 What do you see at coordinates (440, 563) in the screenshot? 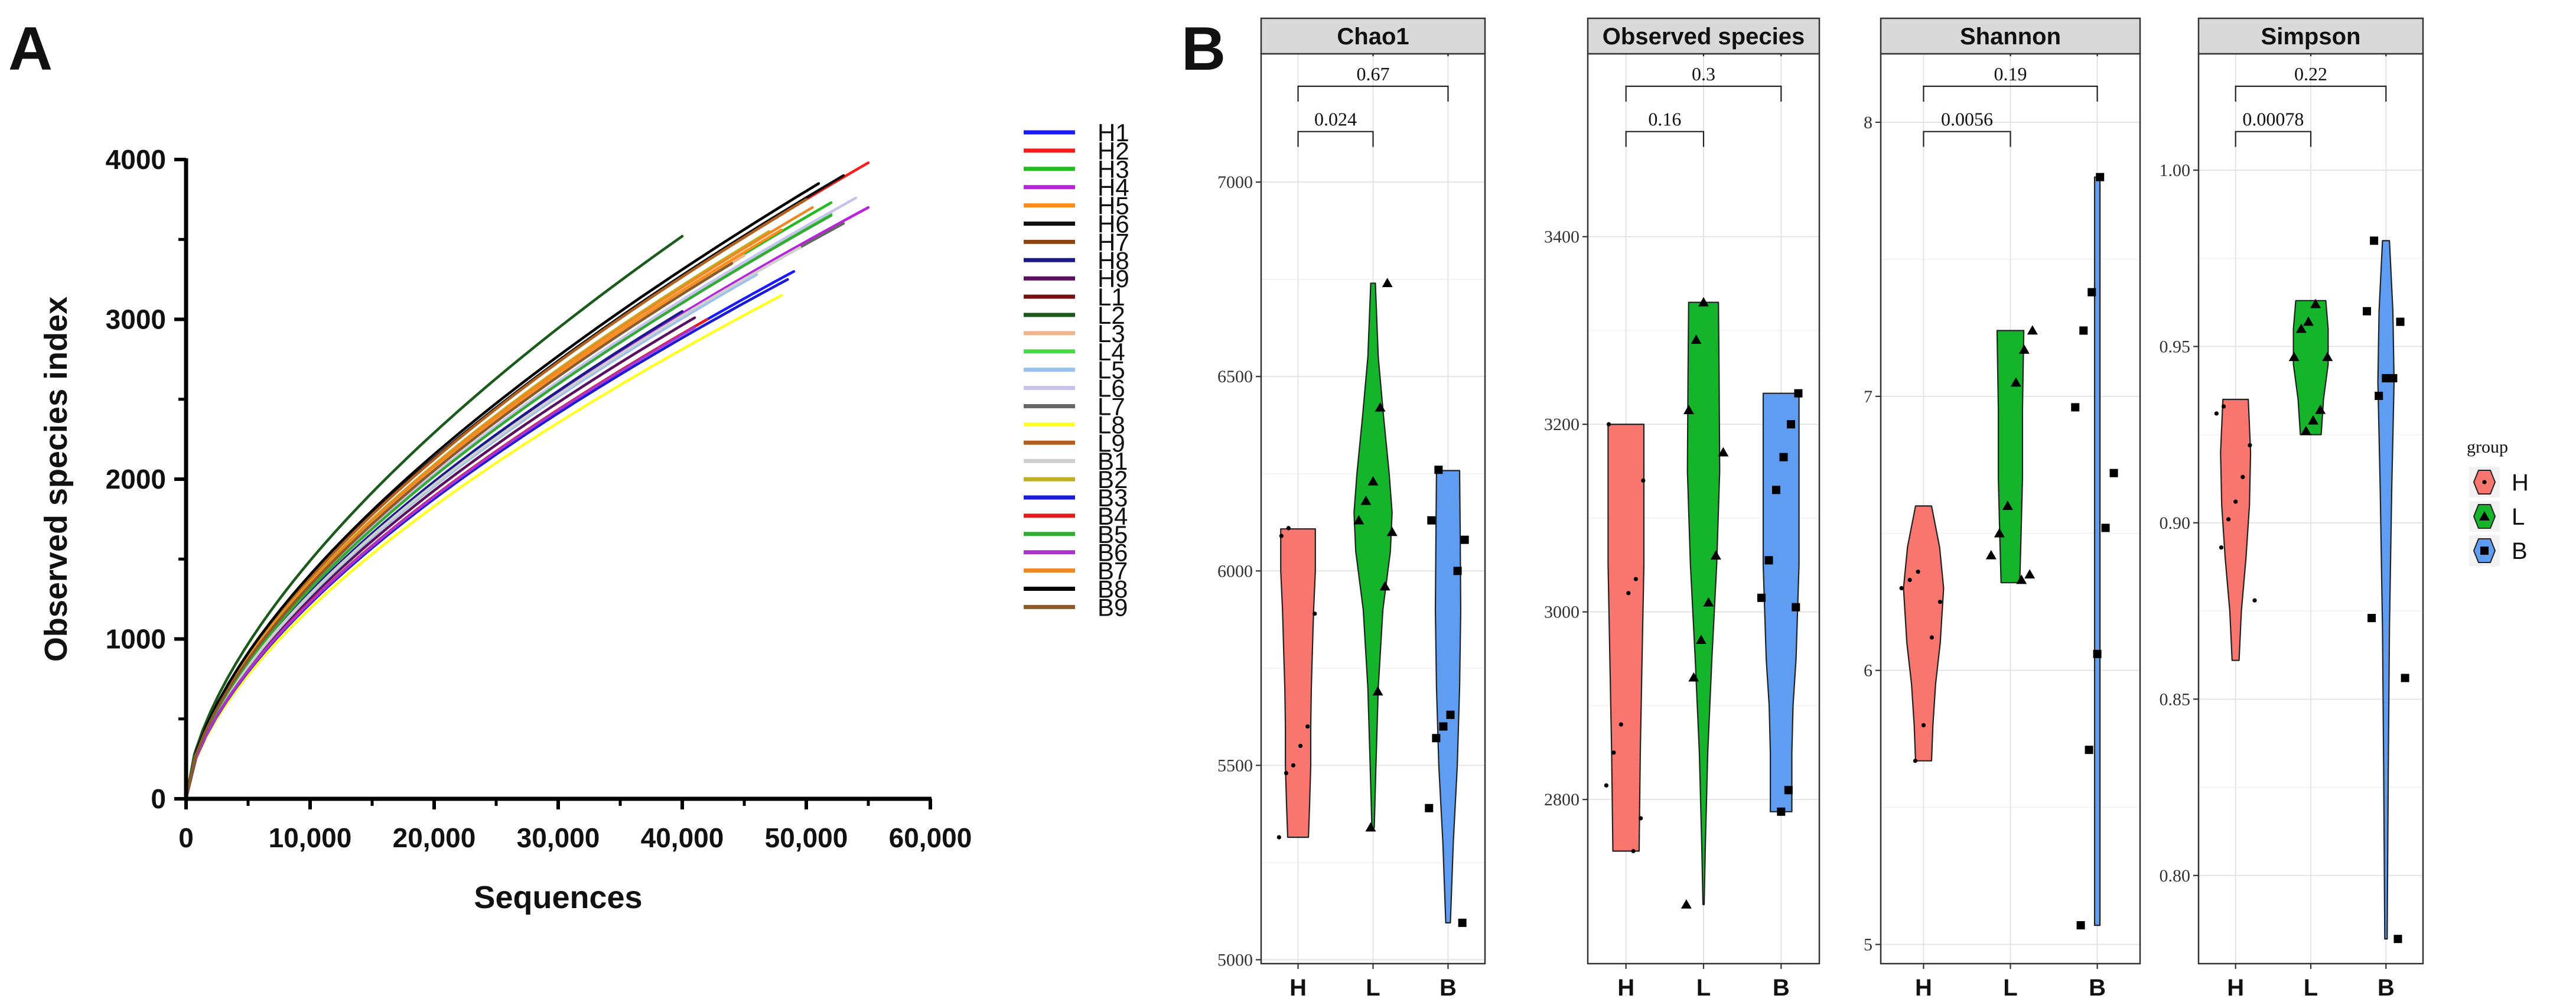
I see `curve-b6` at bounding box center [440, 563].